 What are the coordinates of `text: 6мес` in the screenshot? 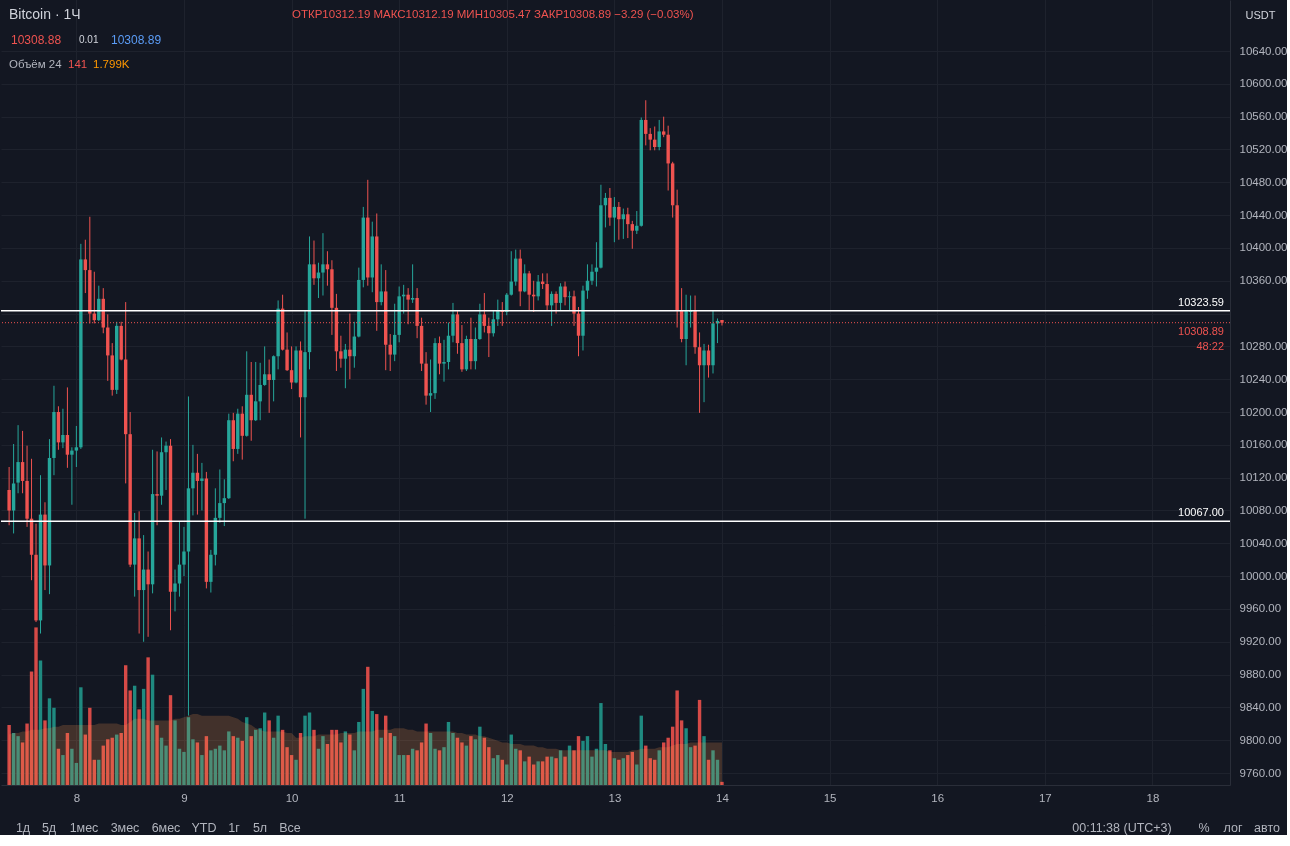 It's located at (166, 828).